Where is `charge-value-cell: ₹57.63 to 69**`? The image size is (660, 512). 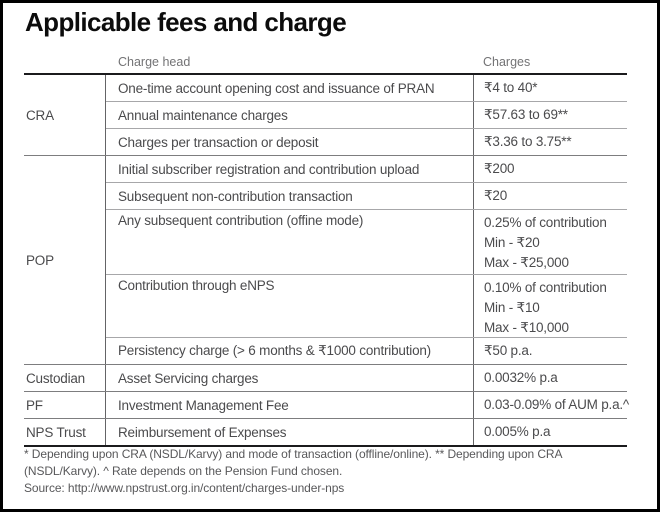
charge-value-cell: ₹57.63 to 69** is located at coordinates (550, 115).